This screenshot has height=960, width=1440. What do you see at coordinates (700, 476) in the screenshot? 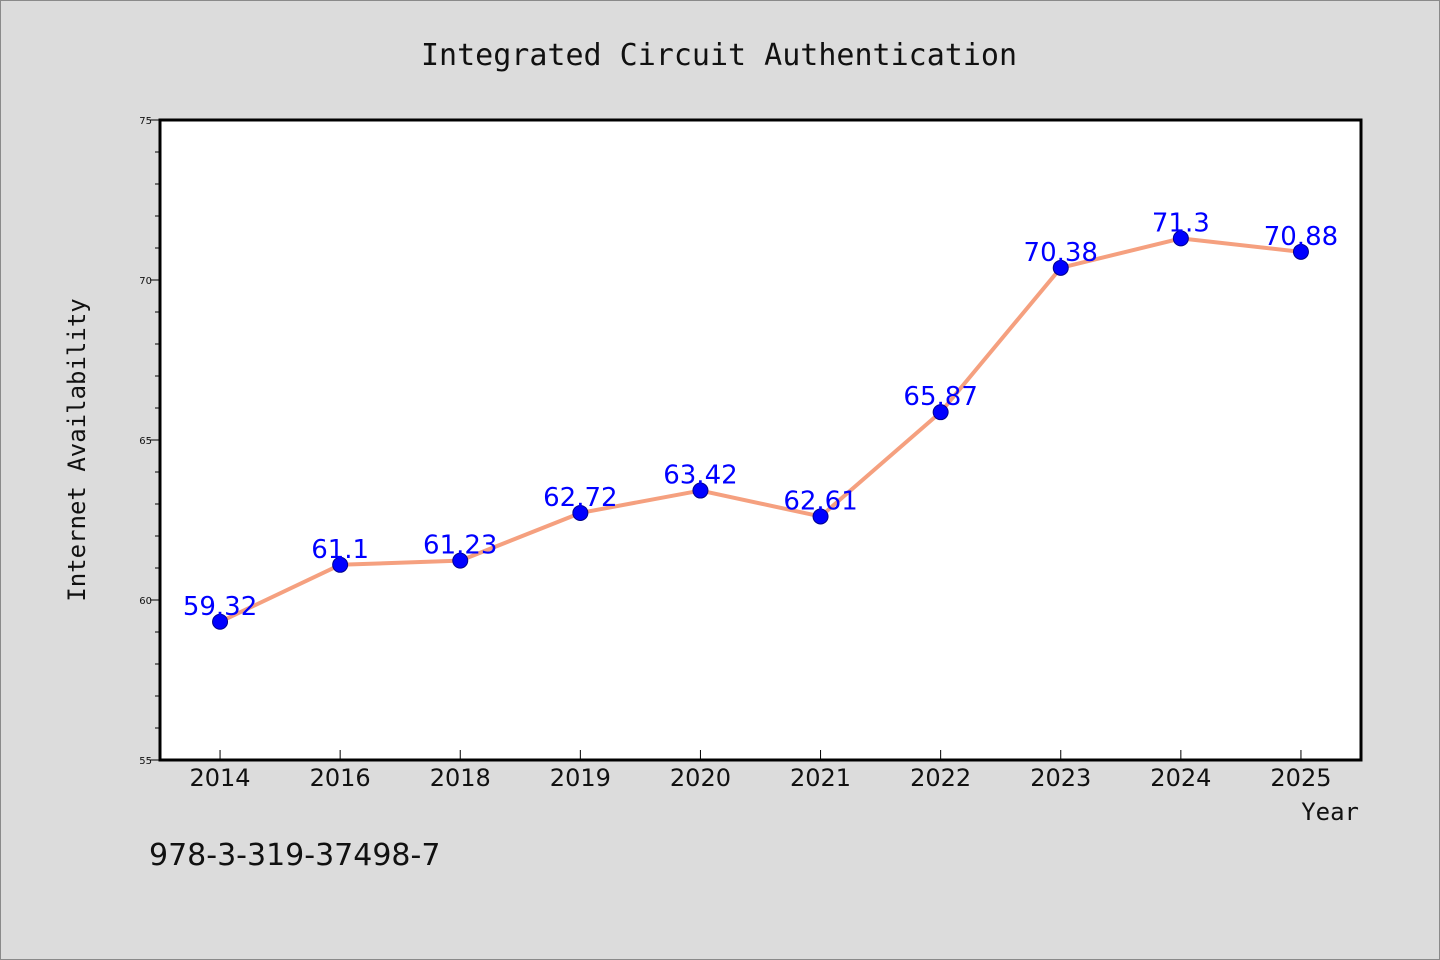
I see `data-label-2020: 63.42` at bounding box center [700, 476].